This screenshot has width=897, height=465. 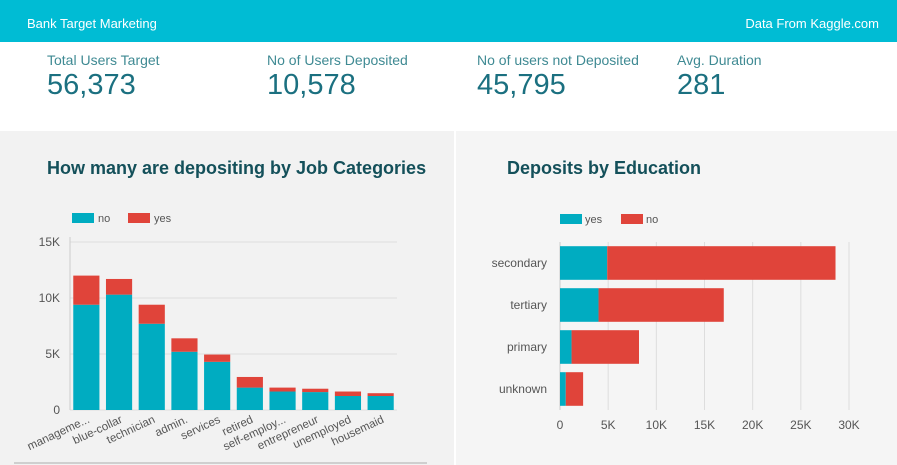 I want to click on kpi-value: 45,795, so click(x=521, y=85).